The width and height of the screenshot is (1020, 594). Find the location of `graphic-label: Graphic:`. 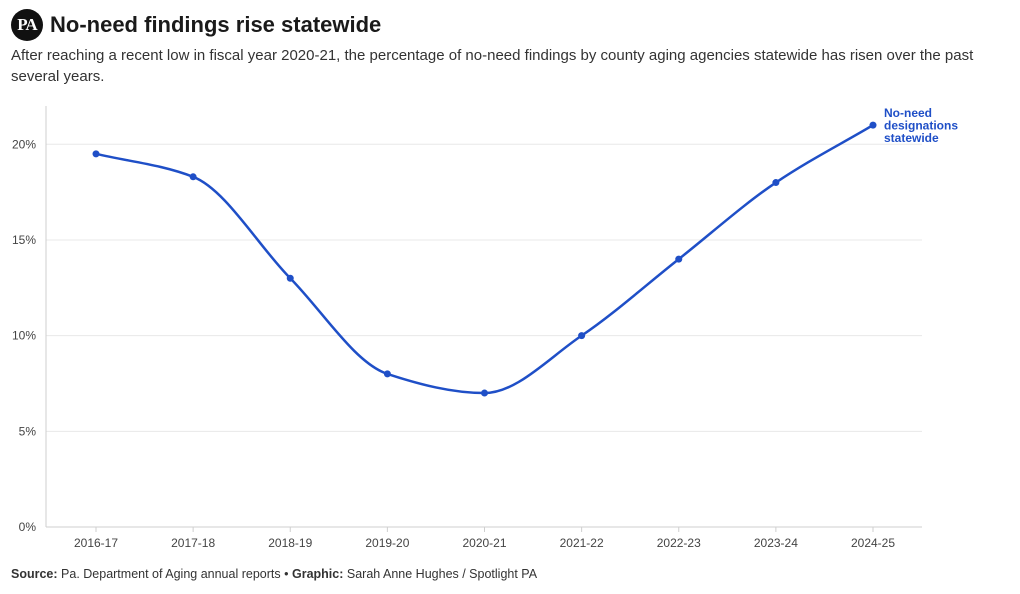

graphic-label: Graphic: is located at coordinates (317, 574).